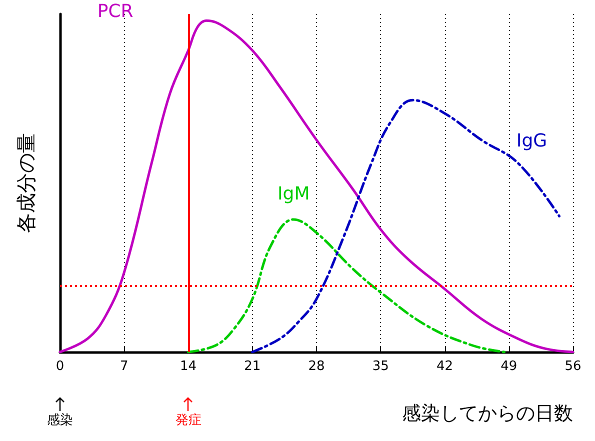 Image resolution: width=595 pixels, height=441 pixels. I want to click on annotation: 発症, so click(188, 420).